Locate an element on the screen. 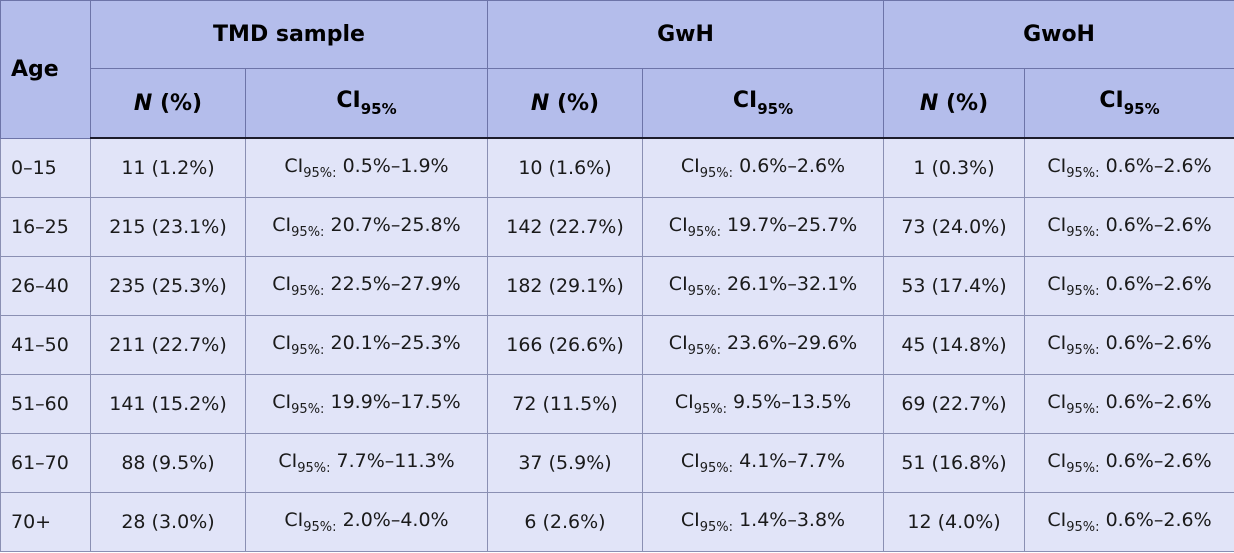 The width and height of the screenshot is (1234, 553). tmd-n-cell: 235 (25.3%) is located at coordinates (168, 286).